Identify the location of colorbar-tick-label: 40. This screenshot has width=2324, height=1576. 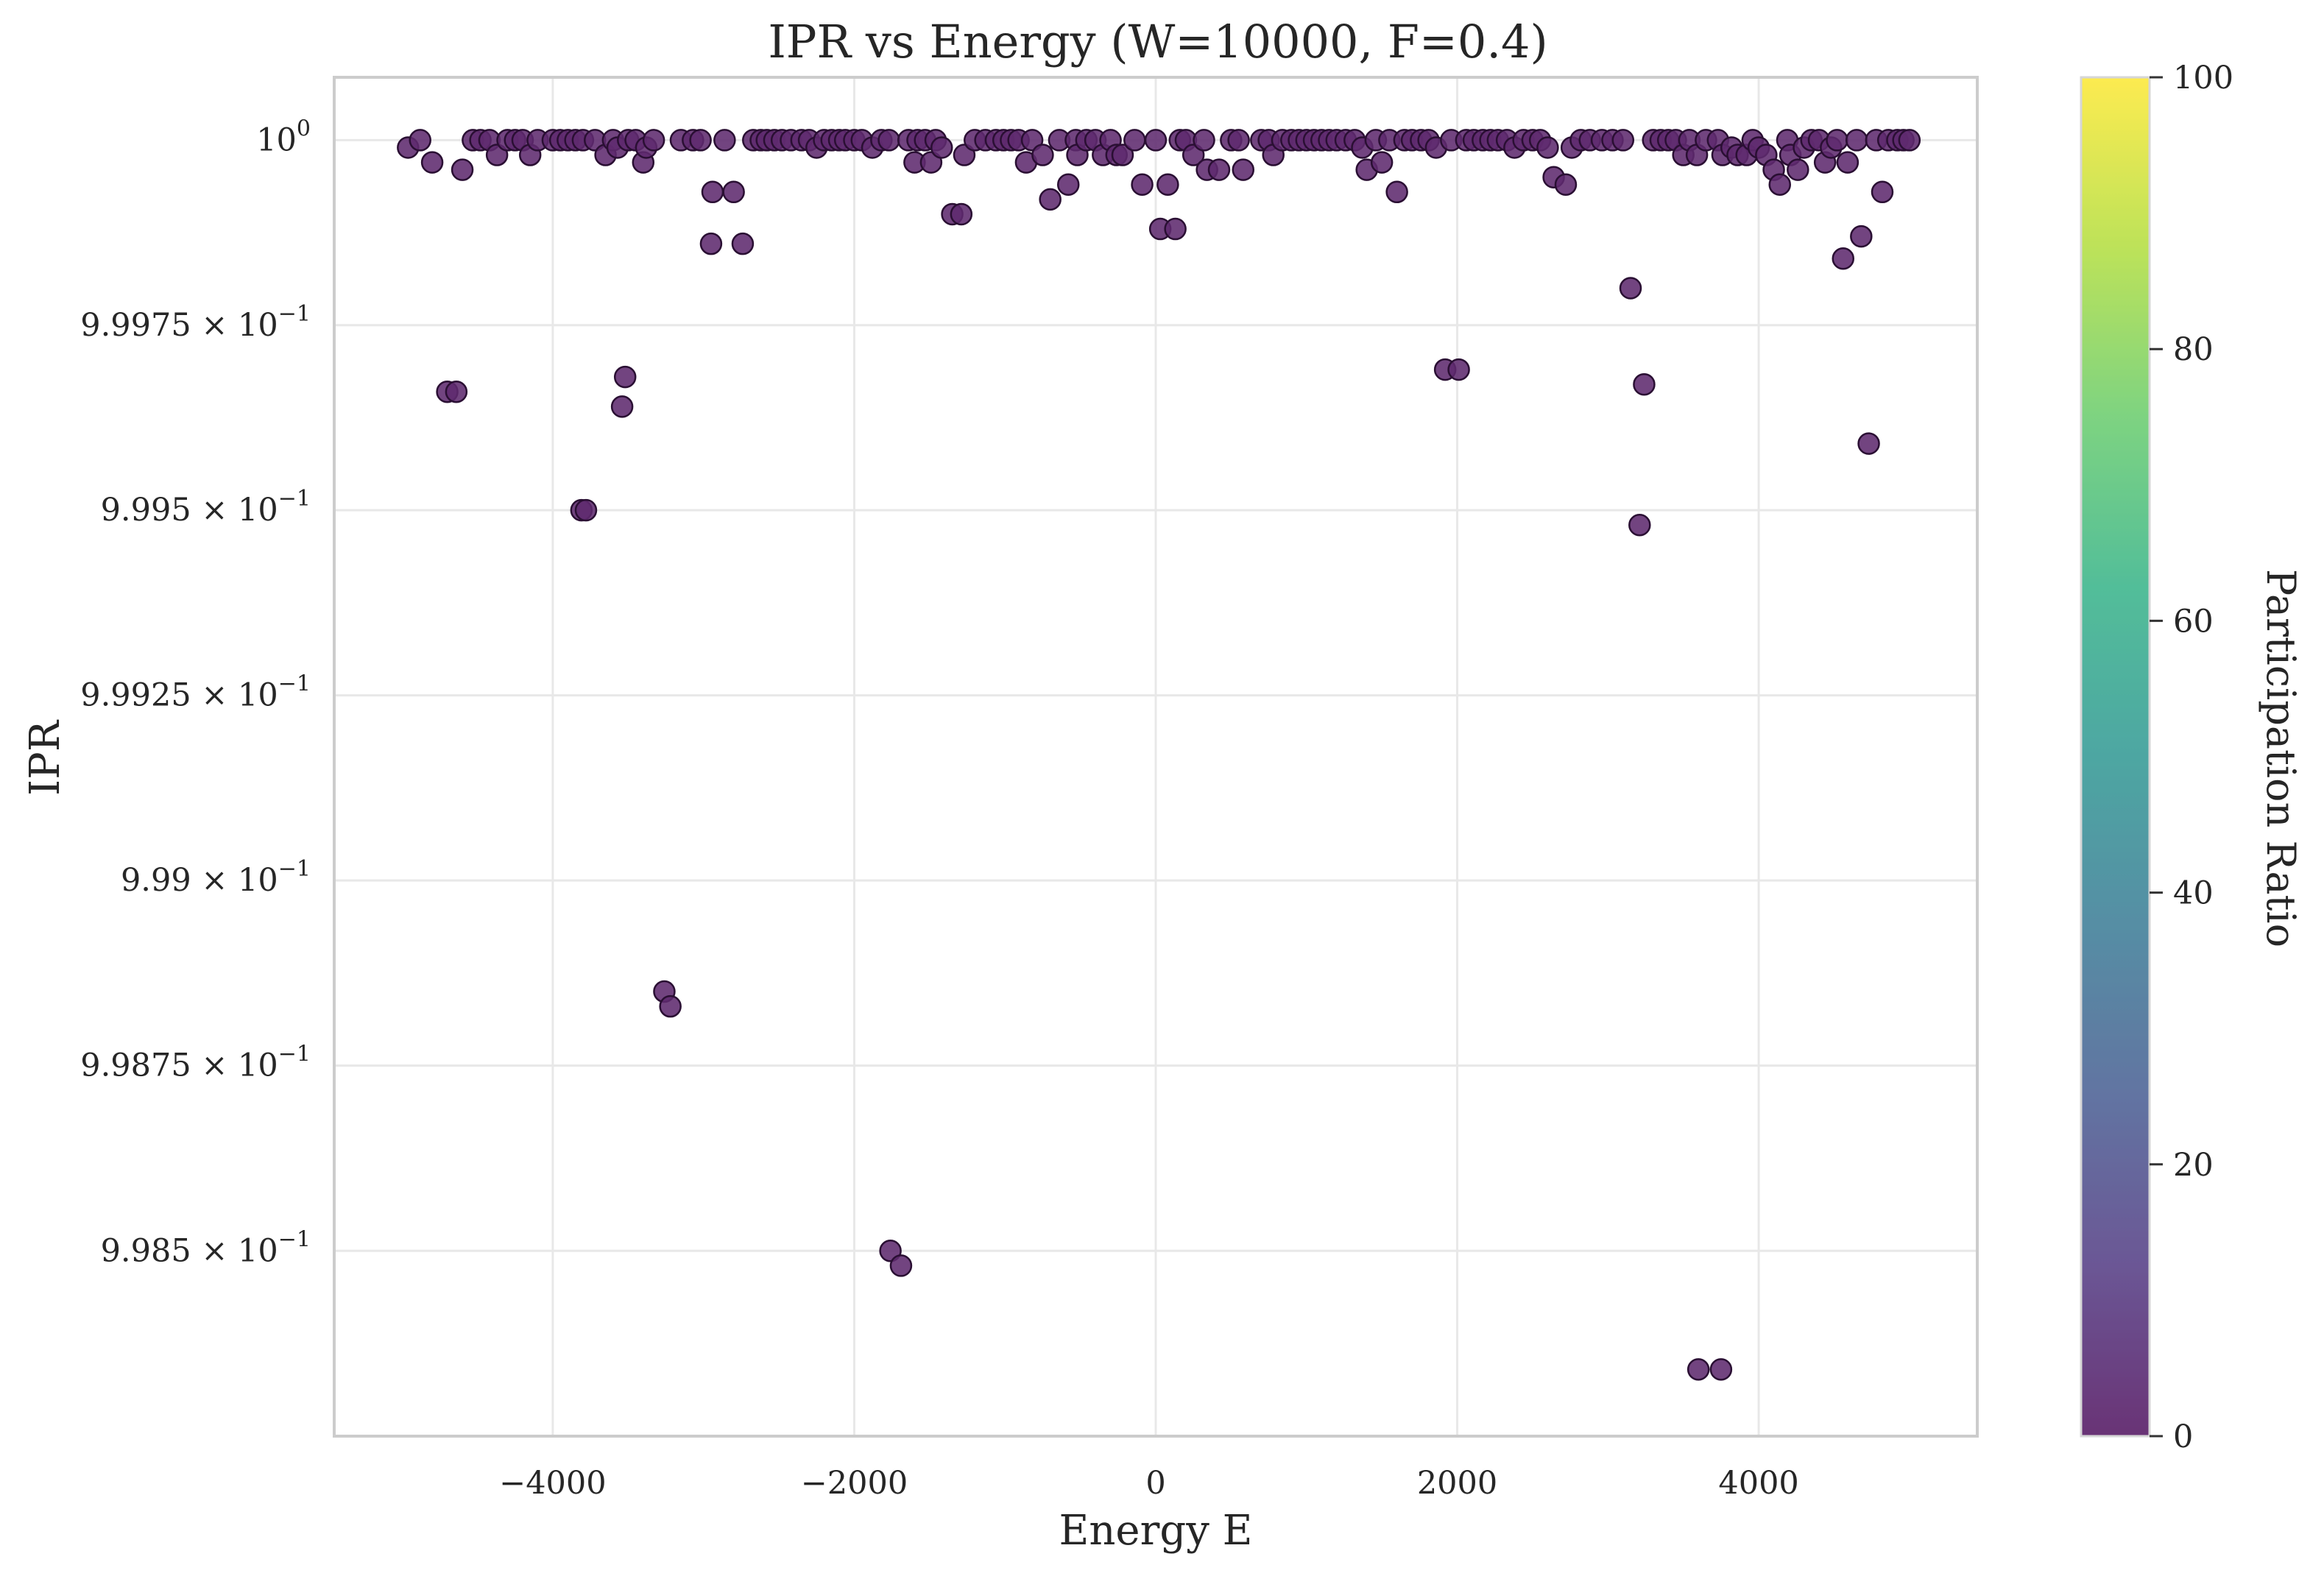
(2193, 893).